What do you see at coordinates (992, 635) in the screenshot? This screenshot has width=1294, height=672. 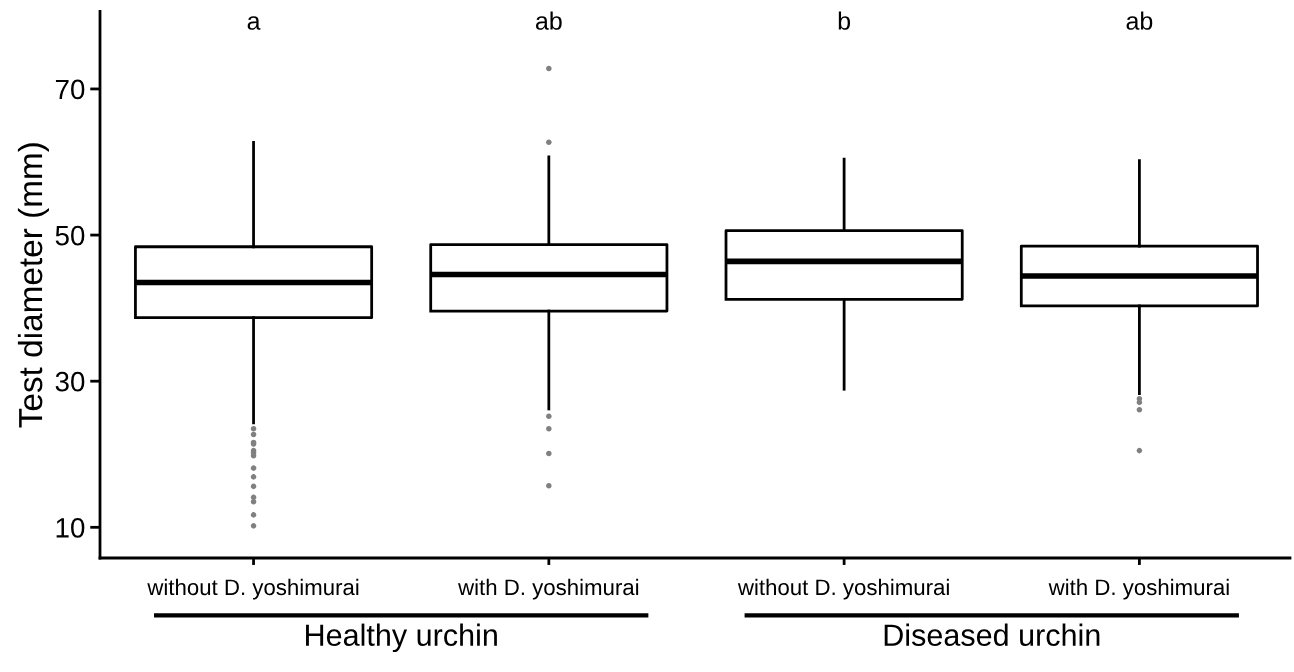 I see `text: Diseased urchin` at bounding box center [992, 635].